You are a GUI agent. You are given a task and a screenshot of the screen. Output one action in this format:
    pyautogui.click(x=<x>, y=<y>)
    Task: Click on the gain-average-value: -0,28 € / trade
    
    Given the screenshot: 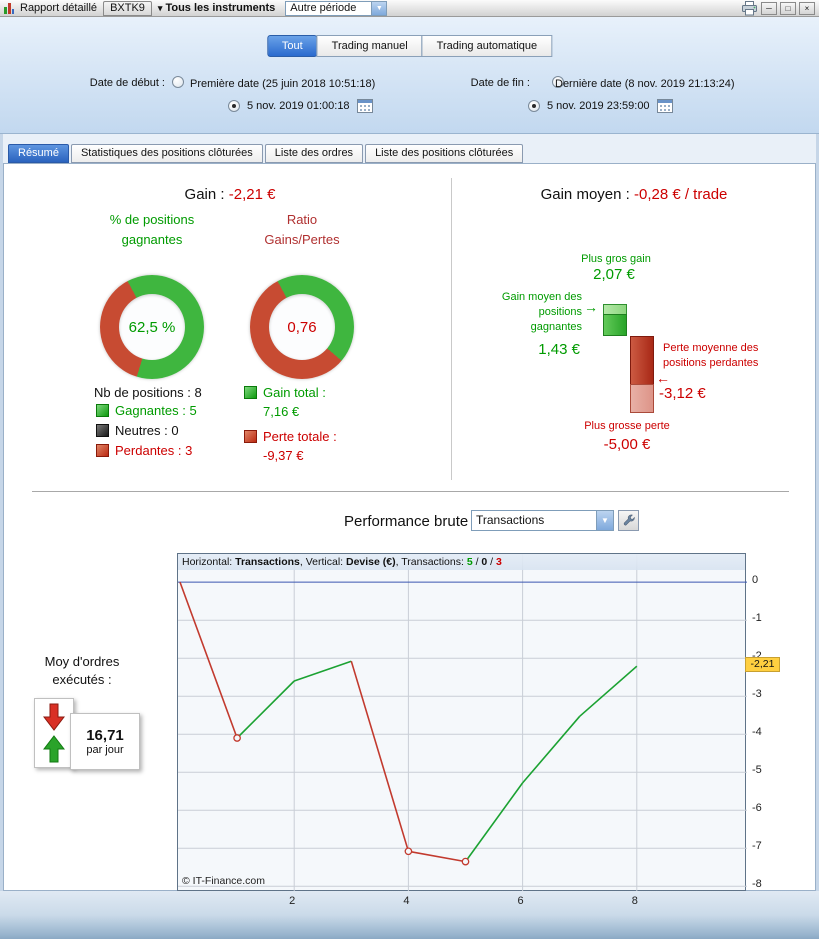 What is the action you would take?
    pyautogui.click(x=680, y=194)
    